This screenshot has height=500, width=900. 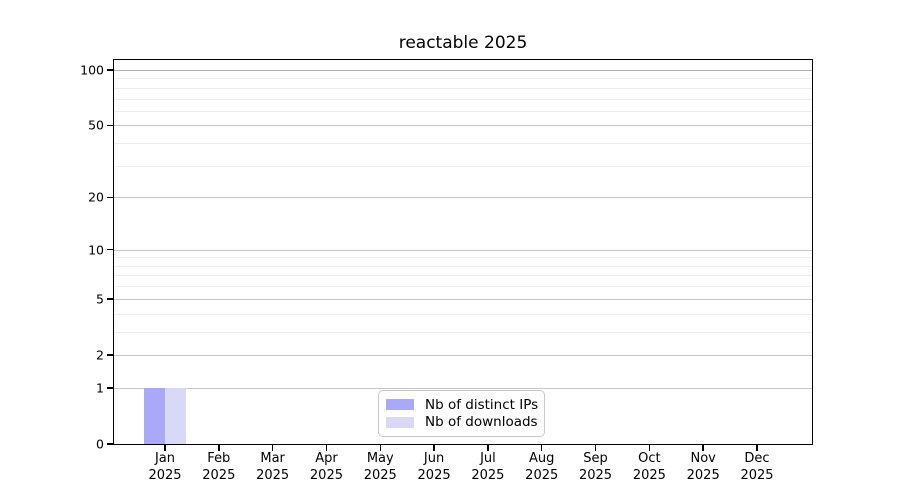 I want to click on legend-label-distinct-ips: Nb of distinct IPs, so click(x=482, y=404).